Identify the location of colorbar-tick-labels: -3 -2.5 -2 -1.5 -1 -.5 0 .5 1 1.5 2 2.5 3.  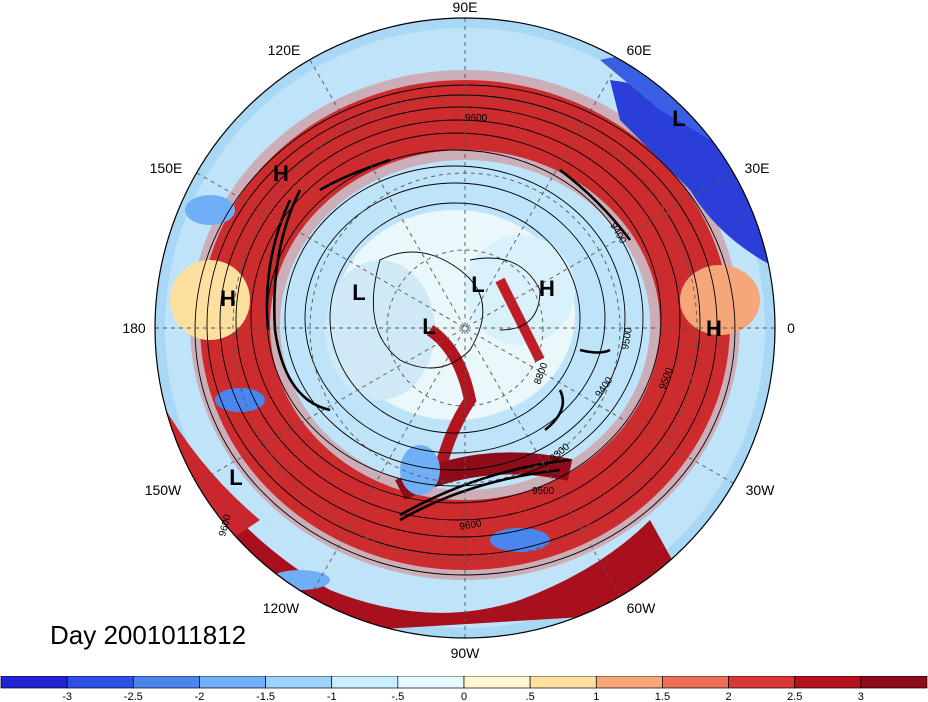
(463, 696).